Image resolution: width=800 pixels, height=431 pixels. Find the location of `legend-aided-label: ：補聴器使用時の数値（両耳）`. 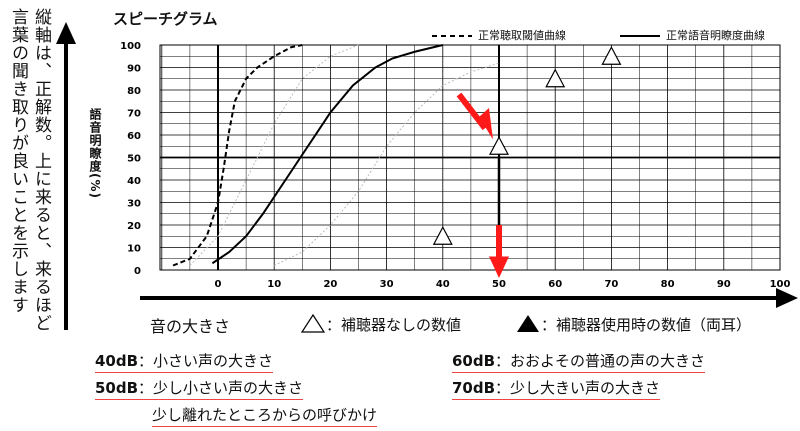

legend-aided-label: ：補聴器使用時の数値（両耳） is located at coordinates (646, 325).